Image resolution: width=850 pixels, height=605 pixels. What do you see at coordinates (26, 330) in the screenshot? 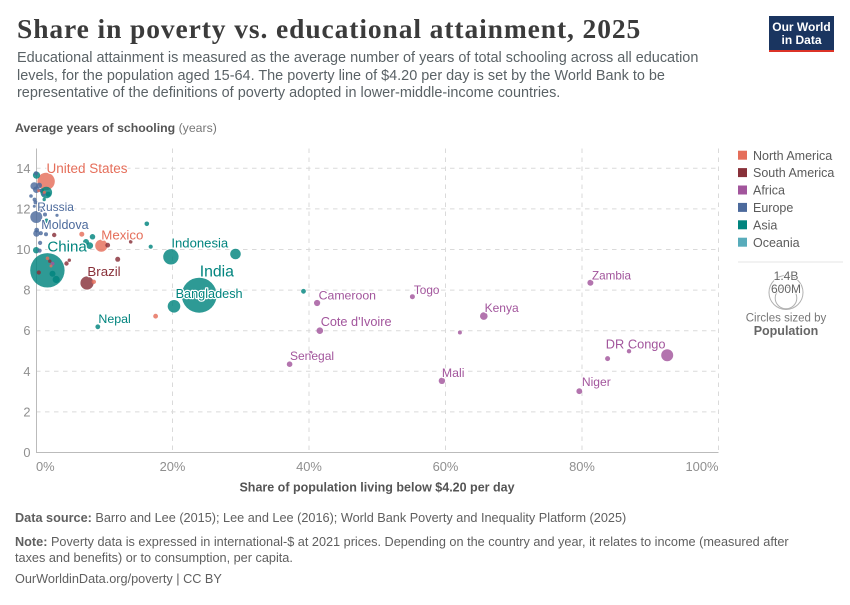
I see `svg-text: 6` at bounding box center [26, 330].